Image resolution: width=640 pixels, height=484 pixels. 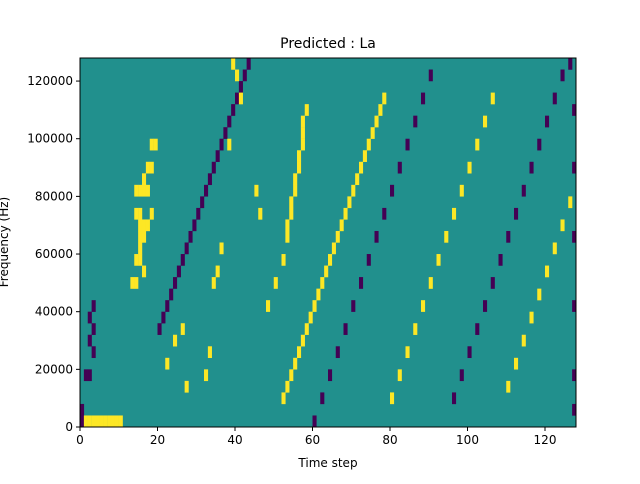 I want to click on y-tick-label: 100000, so click(x=50, y=139).